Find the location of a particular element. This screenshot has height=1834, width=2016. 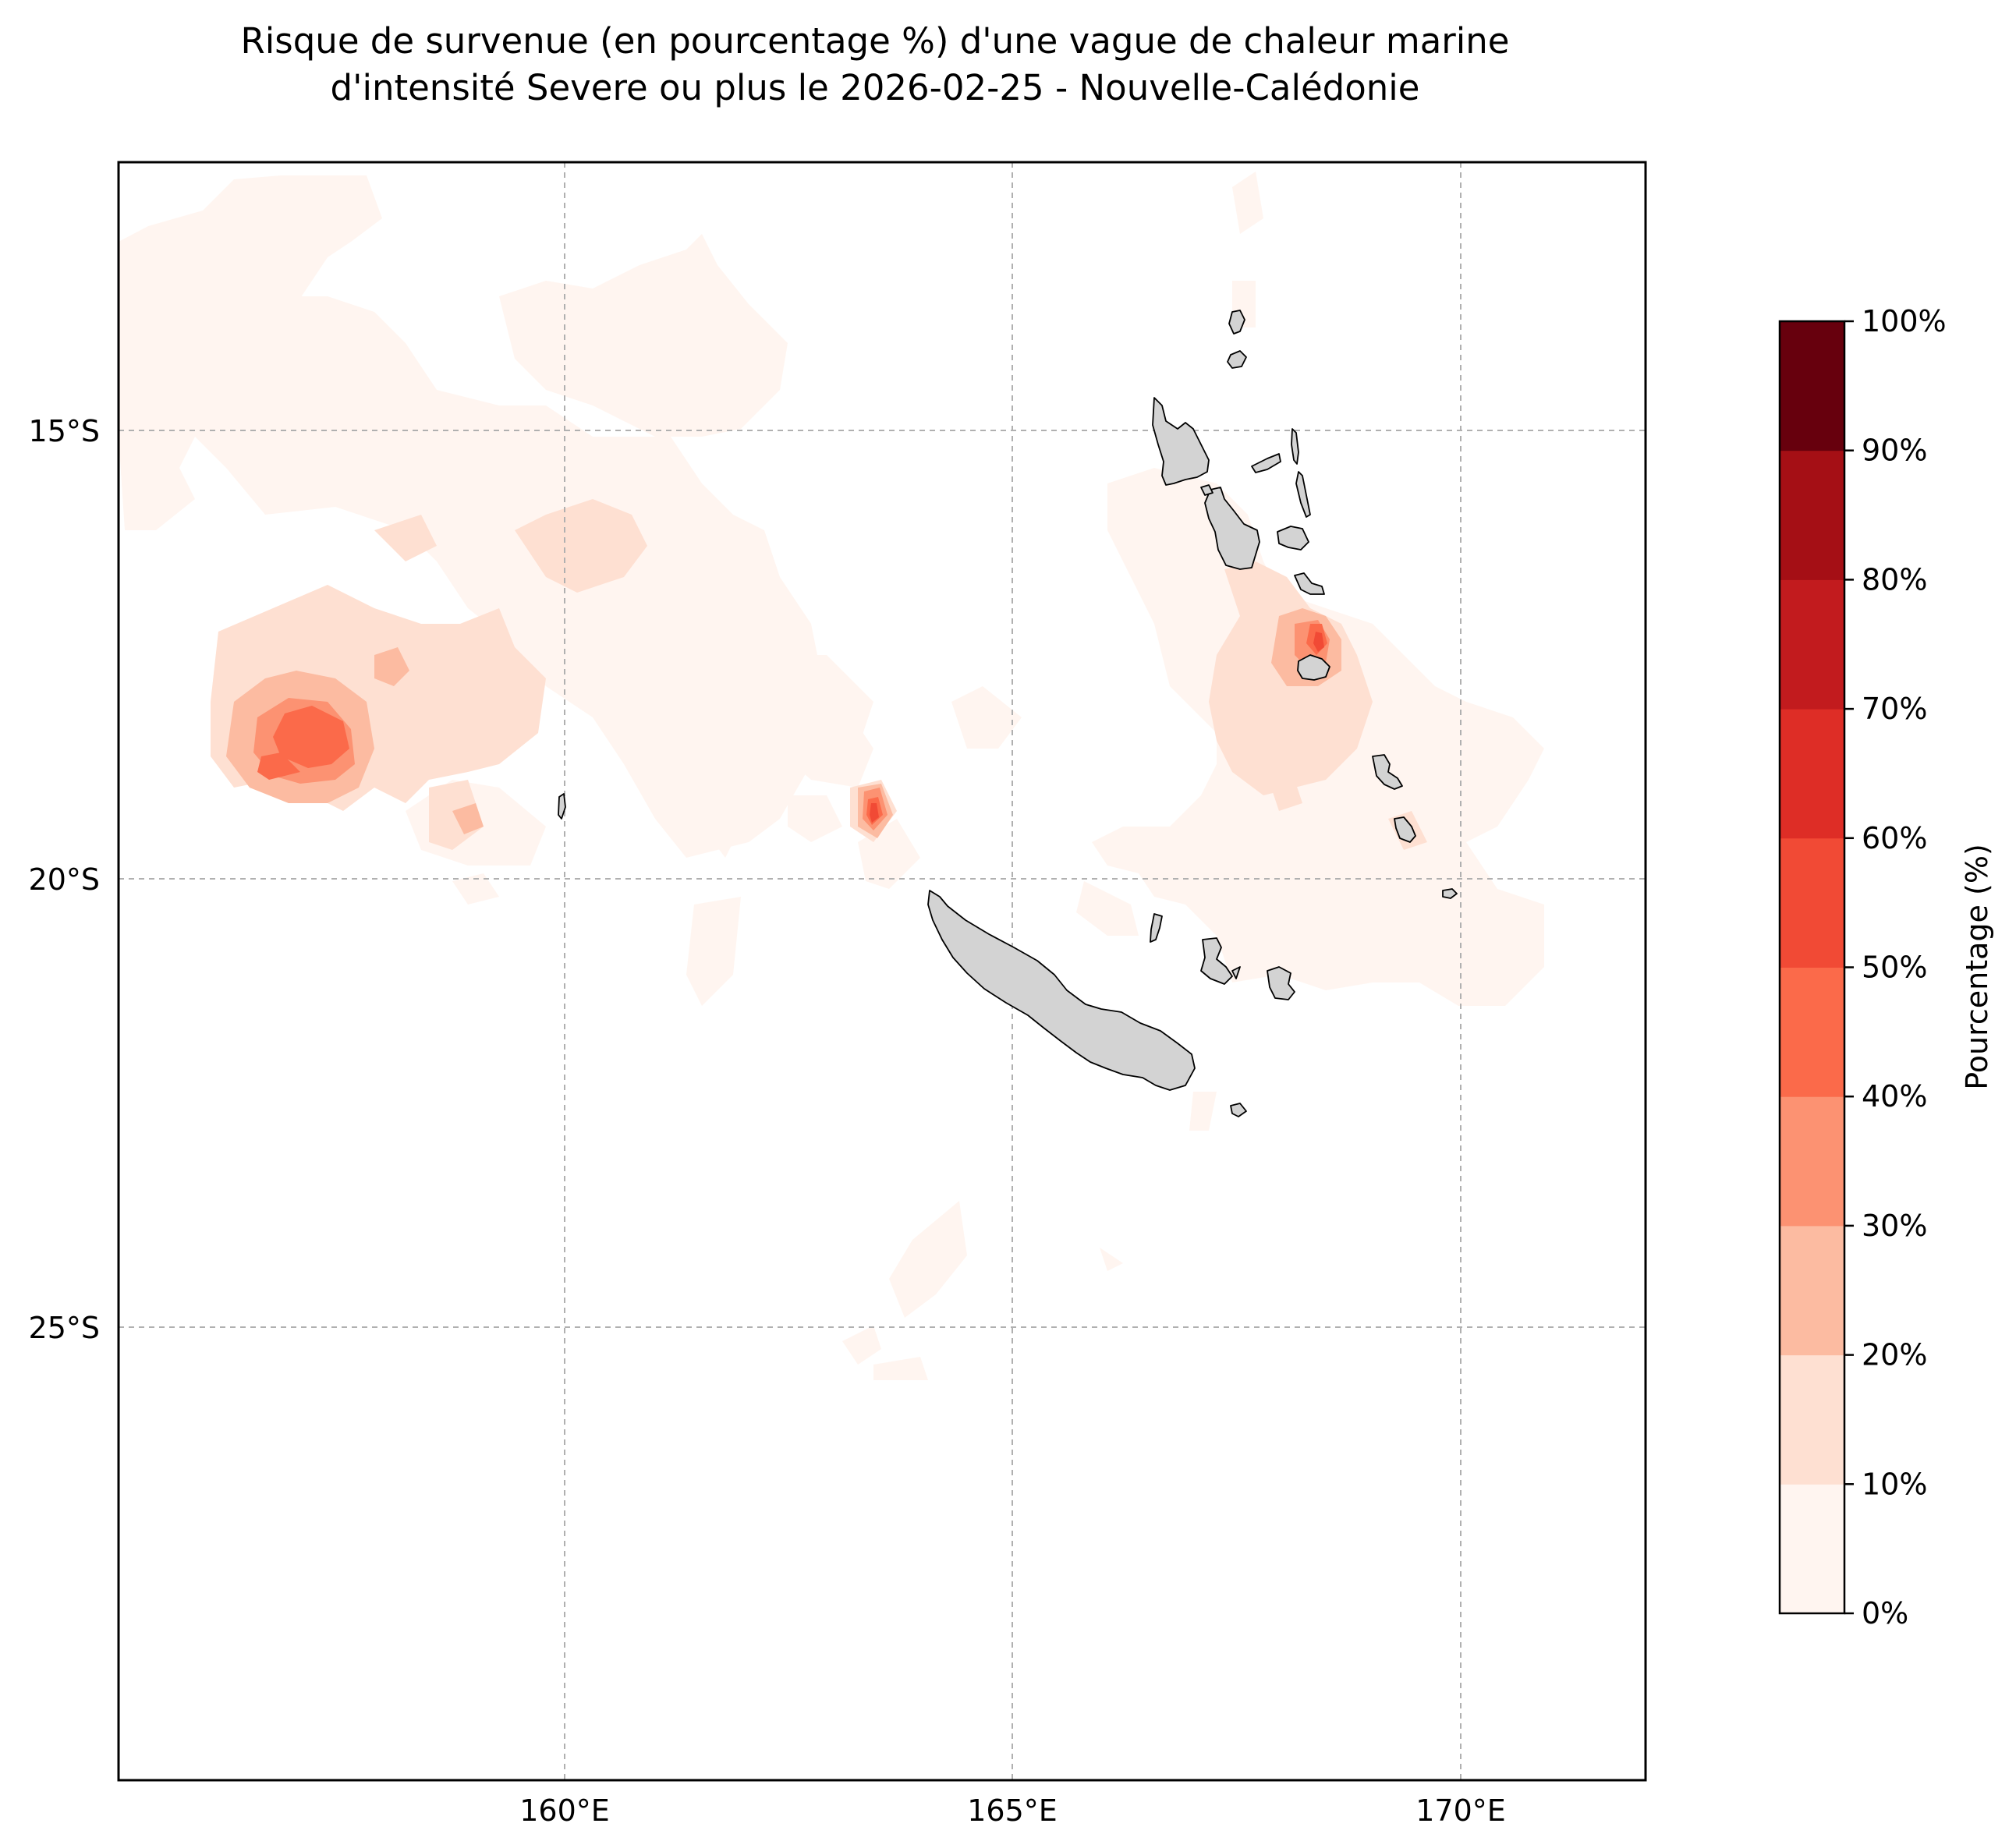

colorbar-tick-label: 100% is located at coordinates (1904, 321).